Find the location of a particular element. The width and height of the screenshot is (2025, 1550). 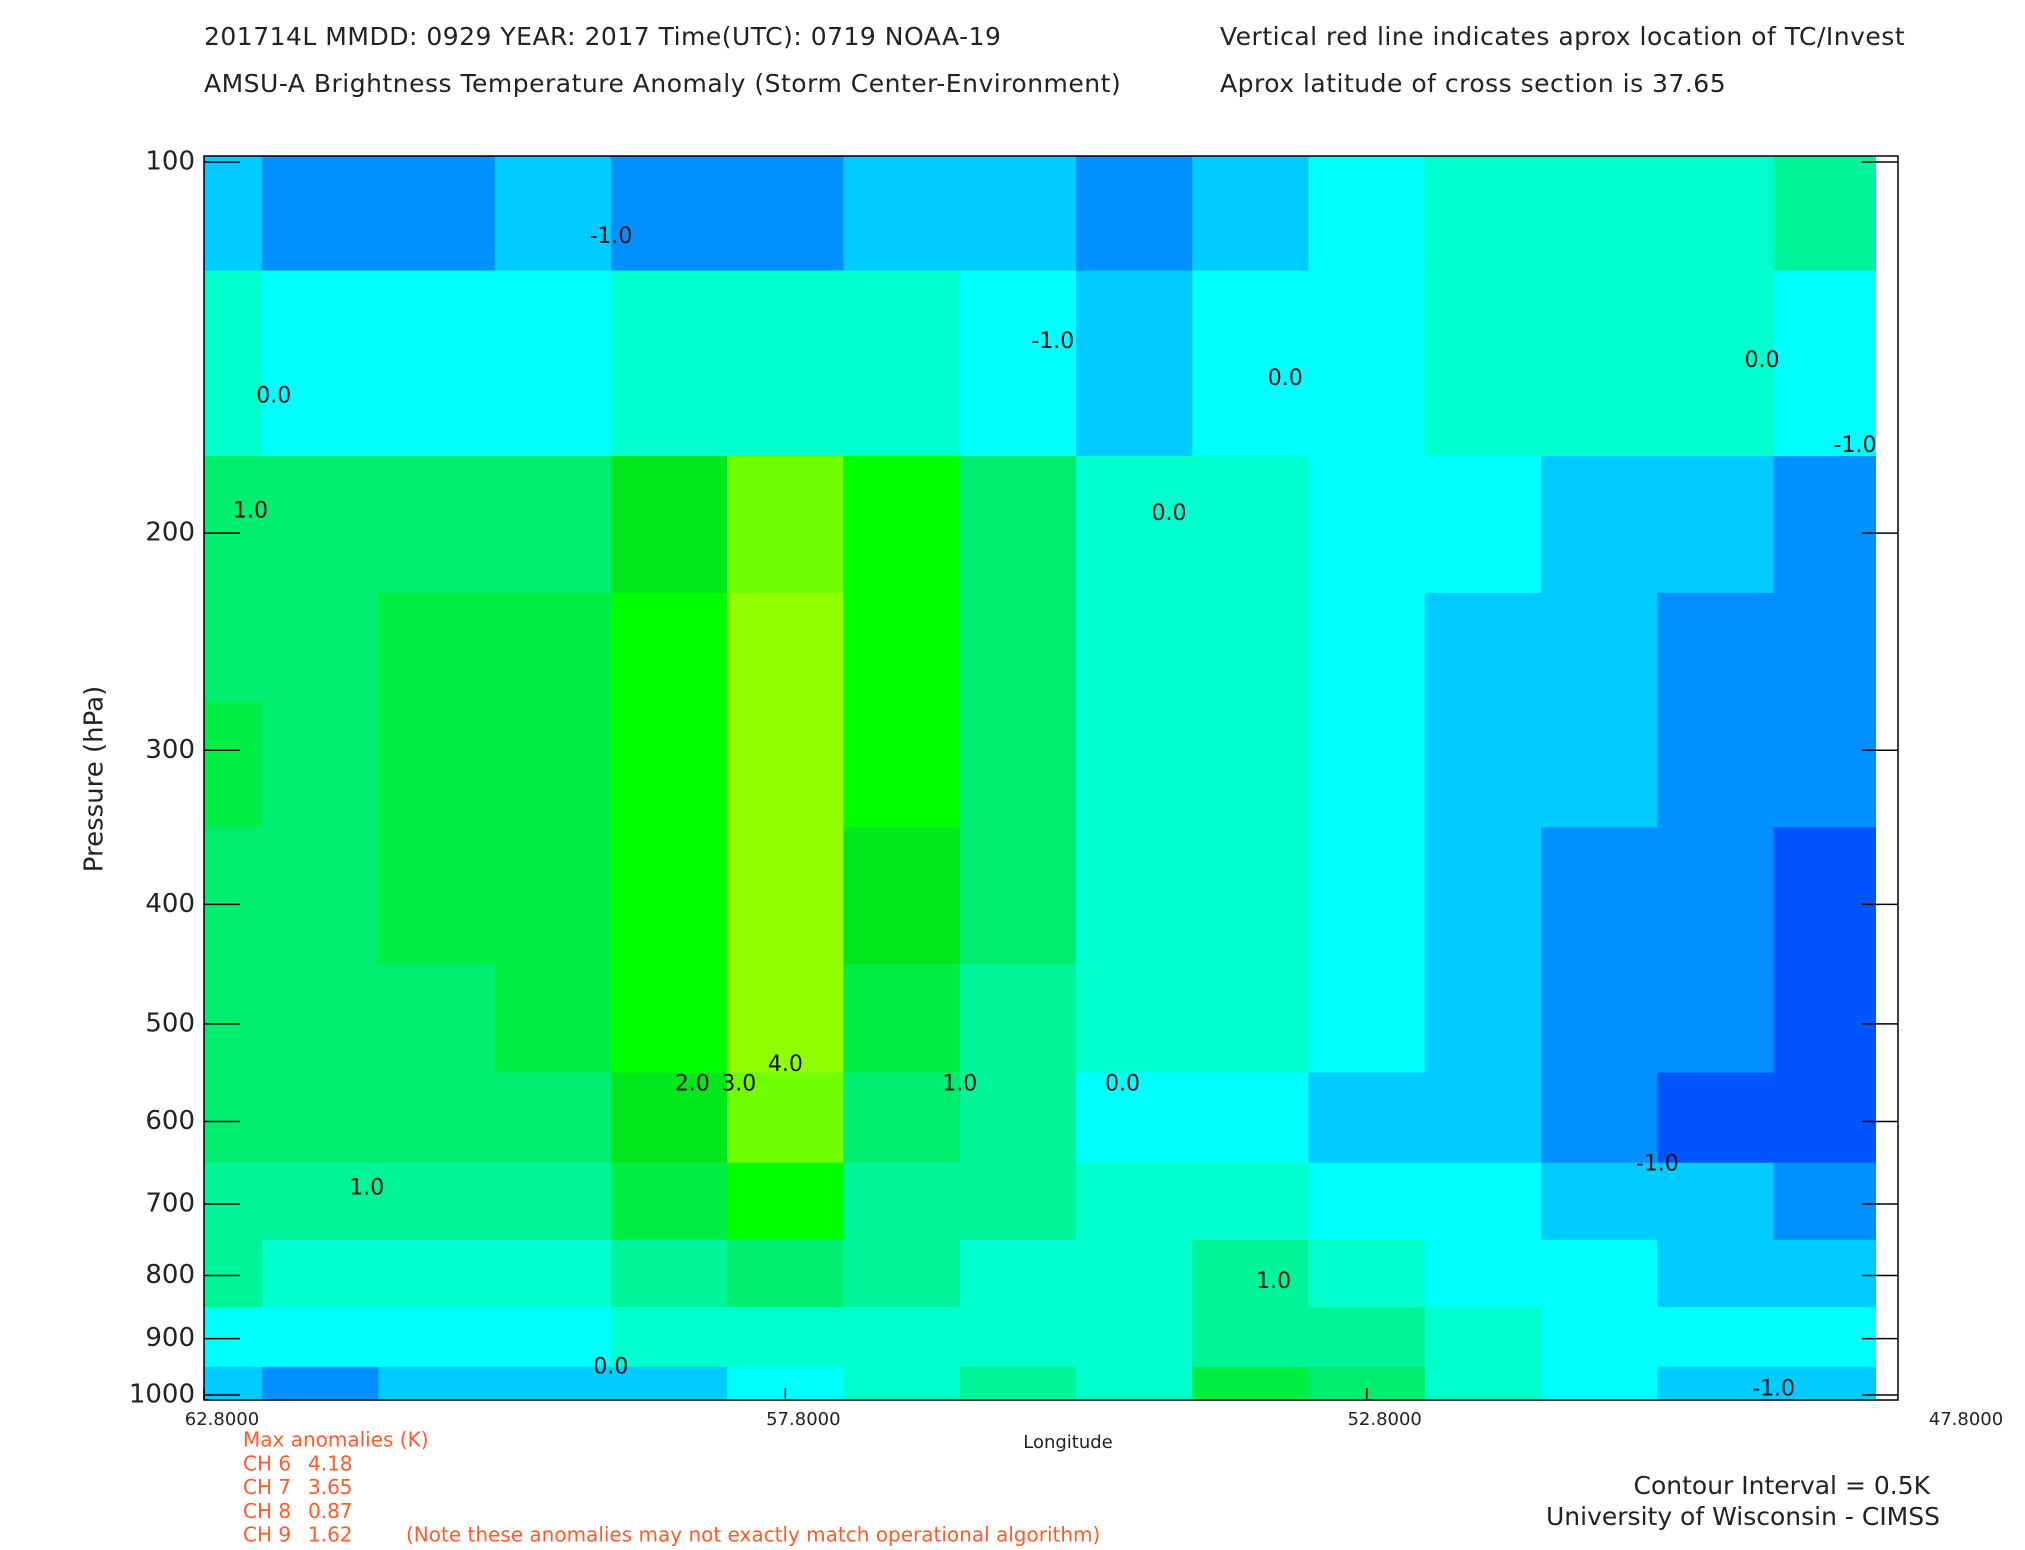

footer-line: University of Wisconsin - CIMSS is located at coordinates (1743, 1516).